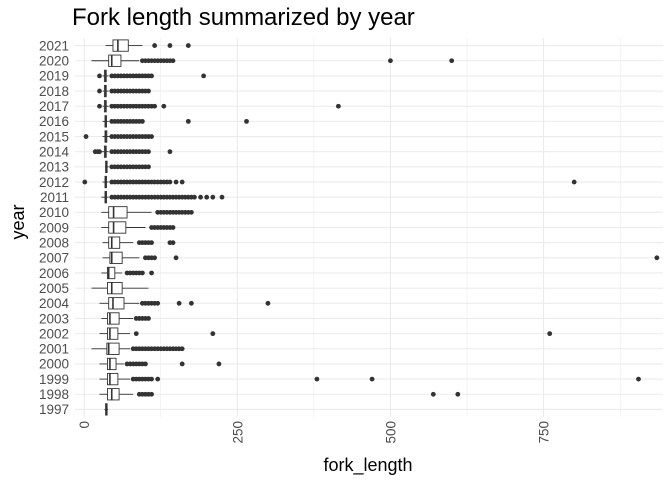 The height and width of the screenshot is (480, 672). I want to click on box-2002, so click(326, 333).